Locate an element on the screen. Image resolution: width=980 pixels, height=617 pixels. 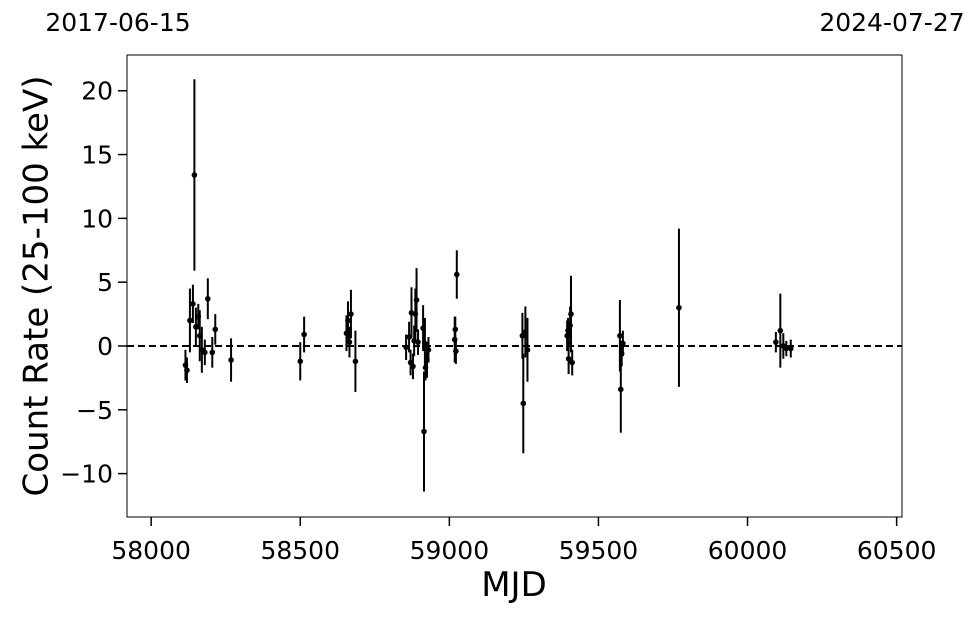
y-tick-label: 20 is located at coordinates (97, 91).